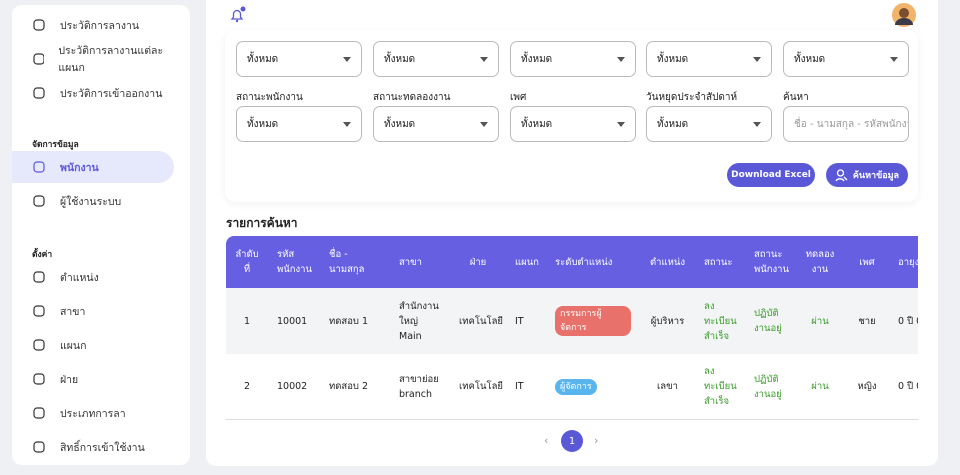 The image size is (960, 475). What do you see at coordinates (867, 386) in the screenshot?
I see `table-cell: หญิง` at bounding box center [867, 386].